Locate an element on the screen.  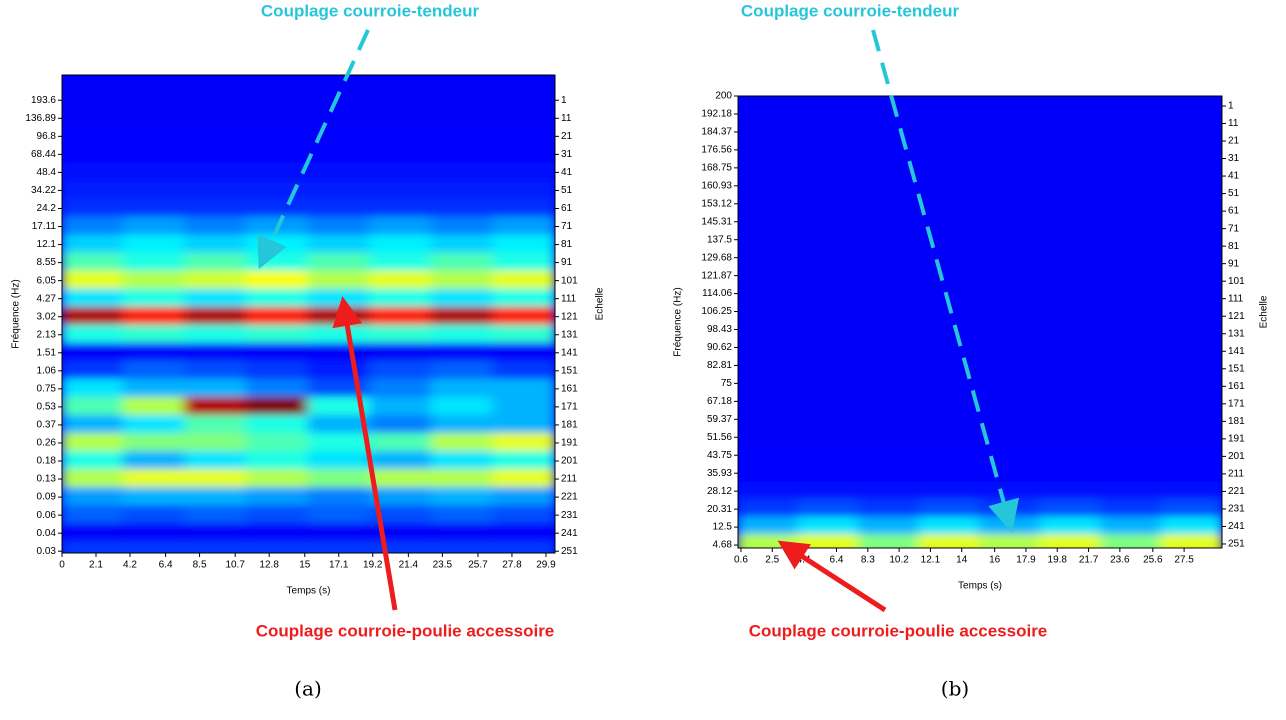
x-tick-label: 17.1 is located at coordinates (339, 565).